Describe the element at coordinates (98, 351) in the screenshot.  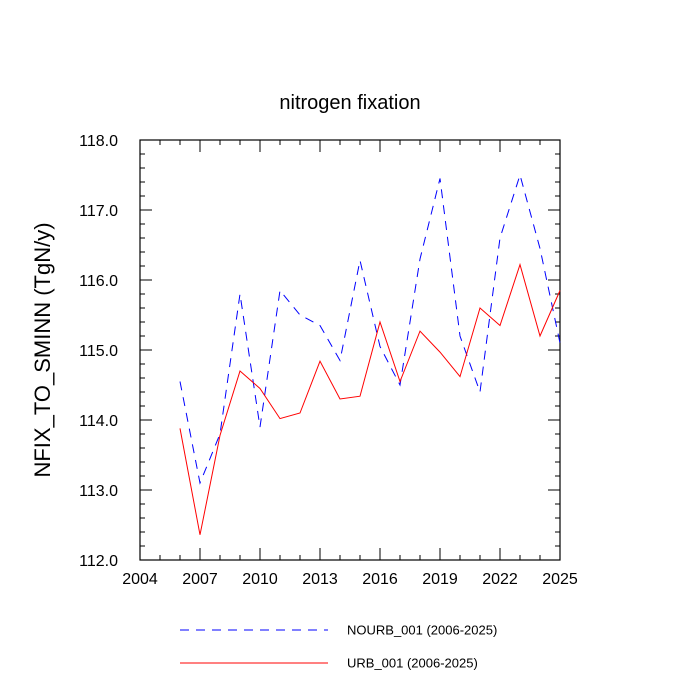
I see `y-tick-label: 115.0` at that location.